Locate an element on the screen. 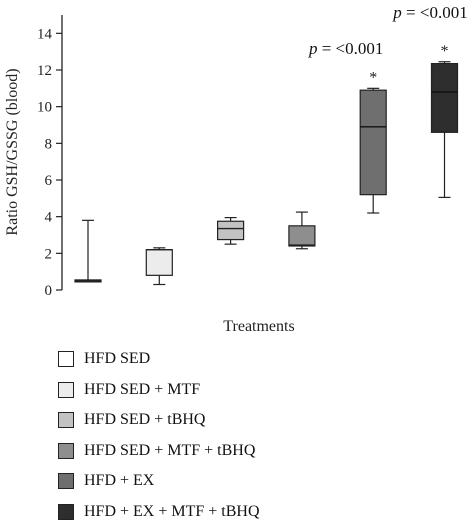  y-tick-label: 14 is located at coordinates (45, 34).